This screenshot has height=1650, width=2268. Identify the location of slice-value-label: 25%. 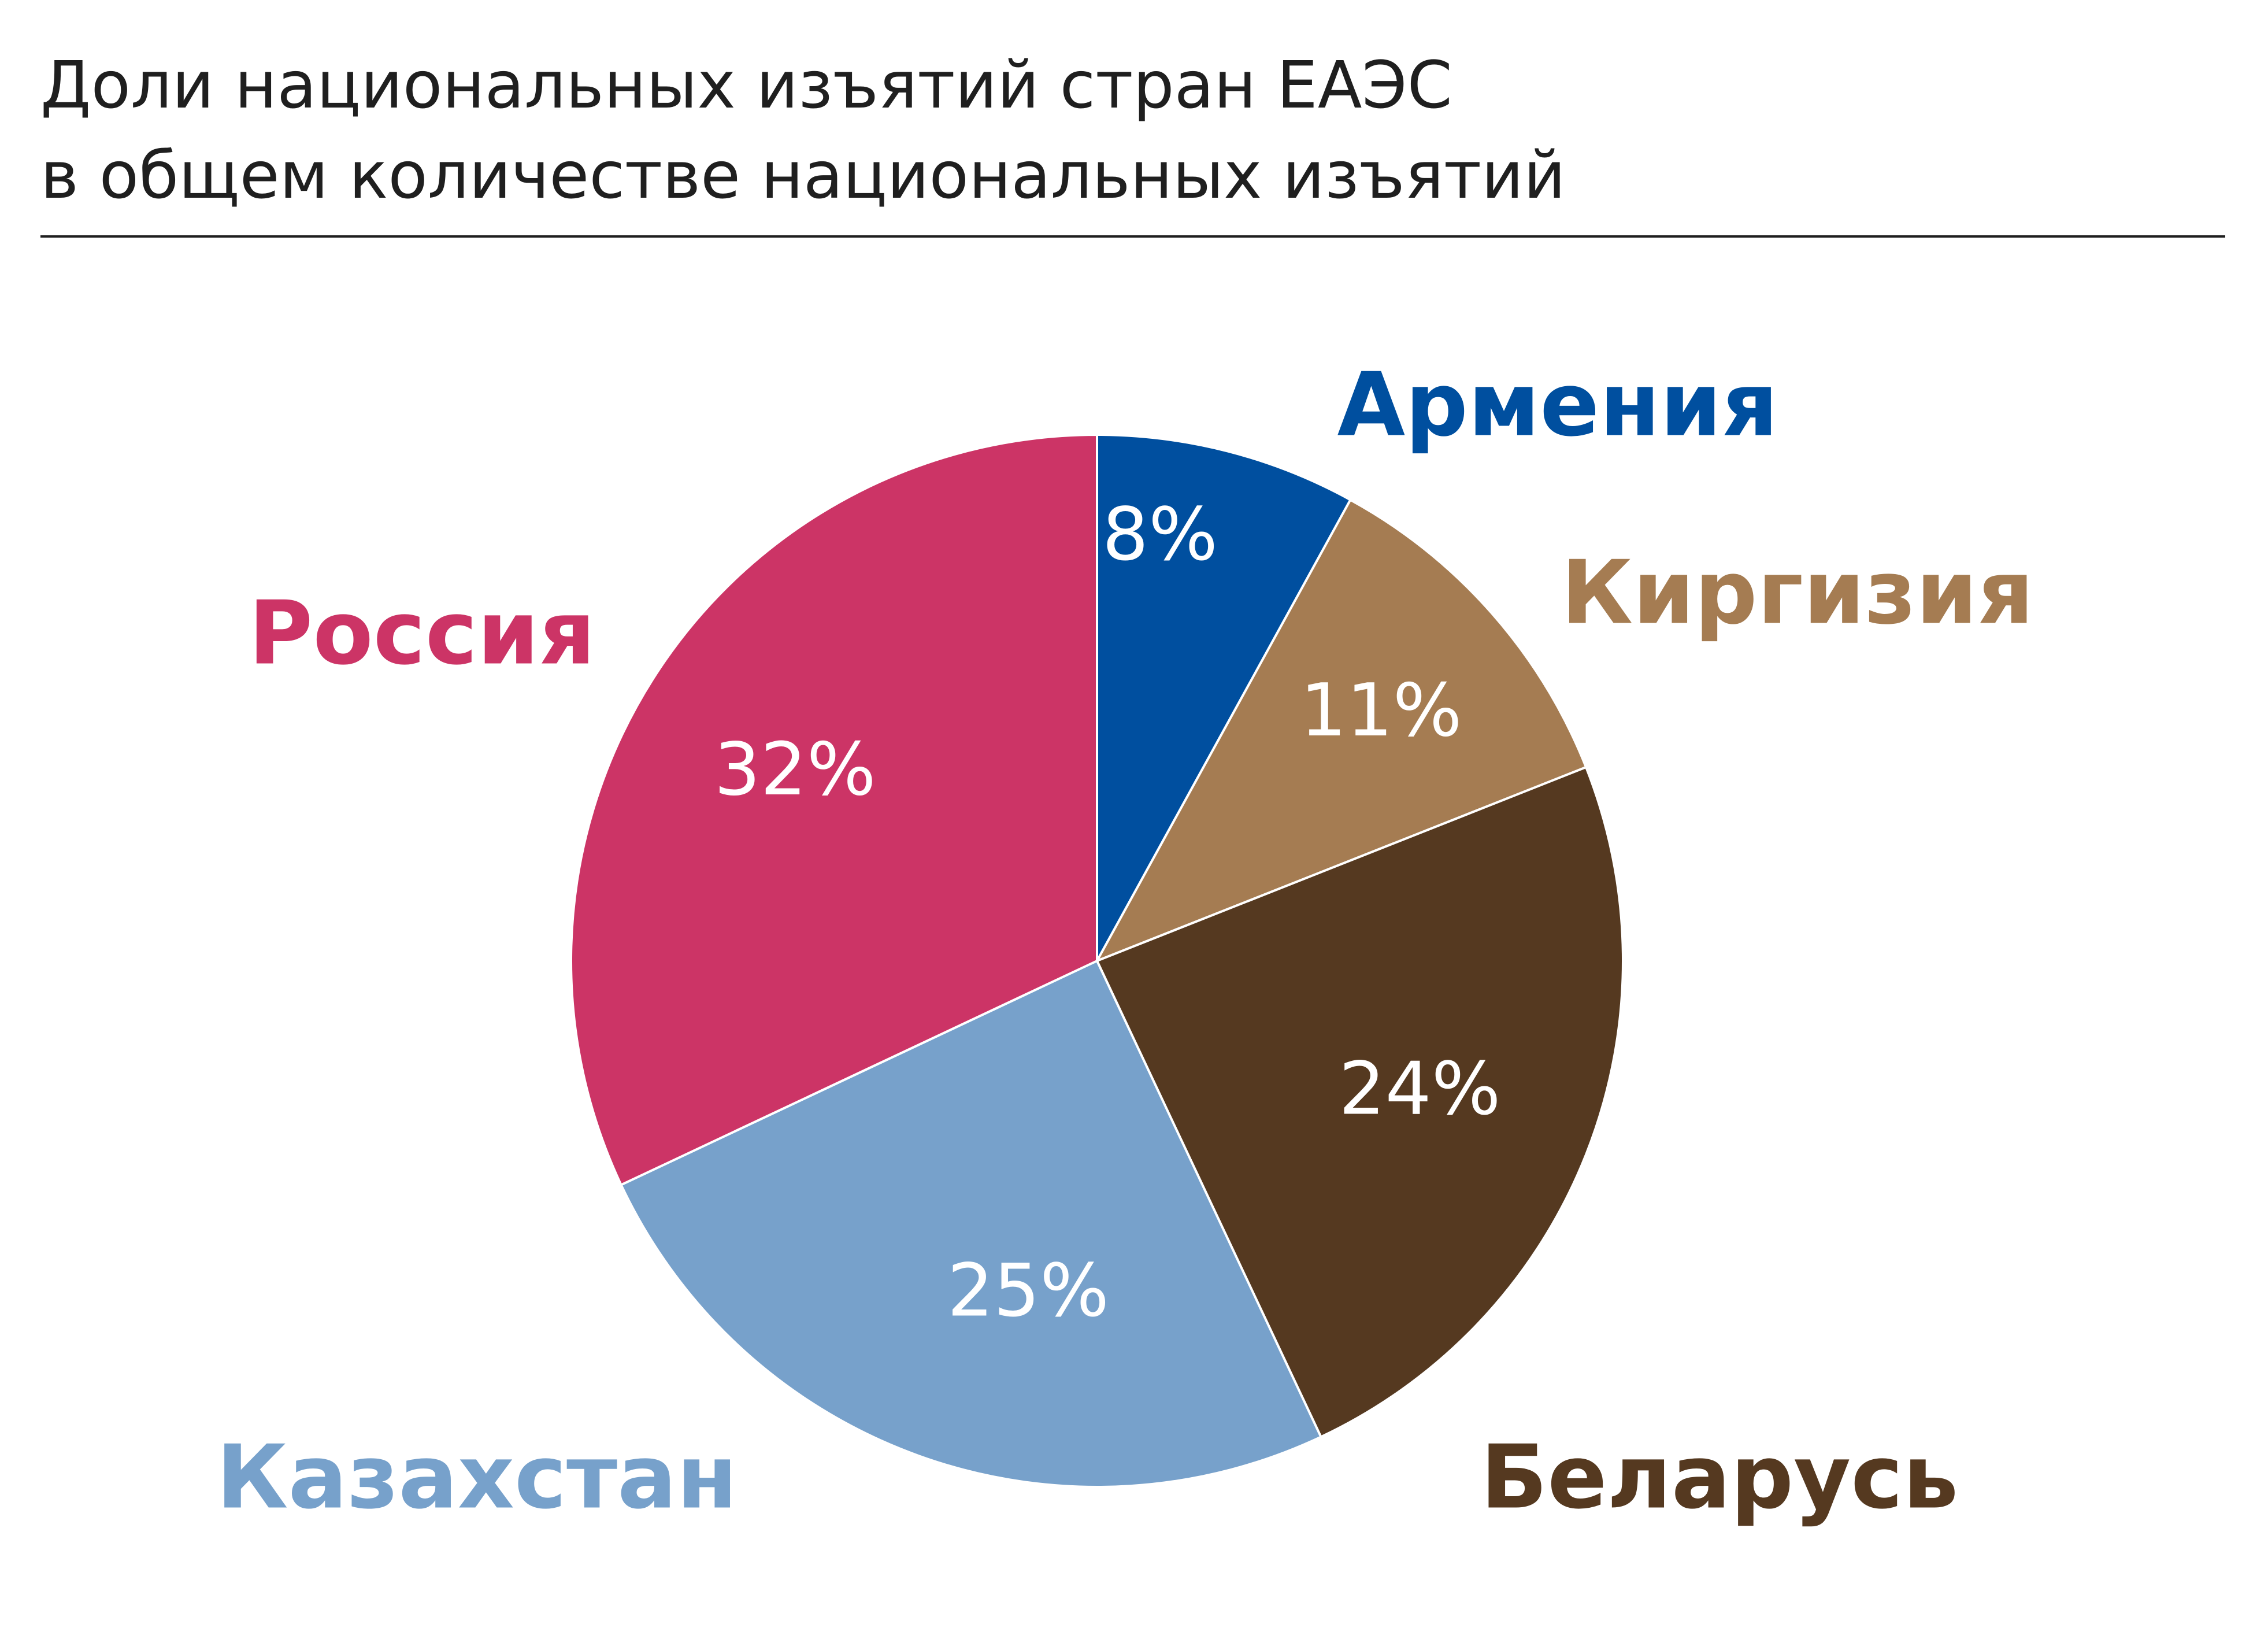
(1028, 1290).